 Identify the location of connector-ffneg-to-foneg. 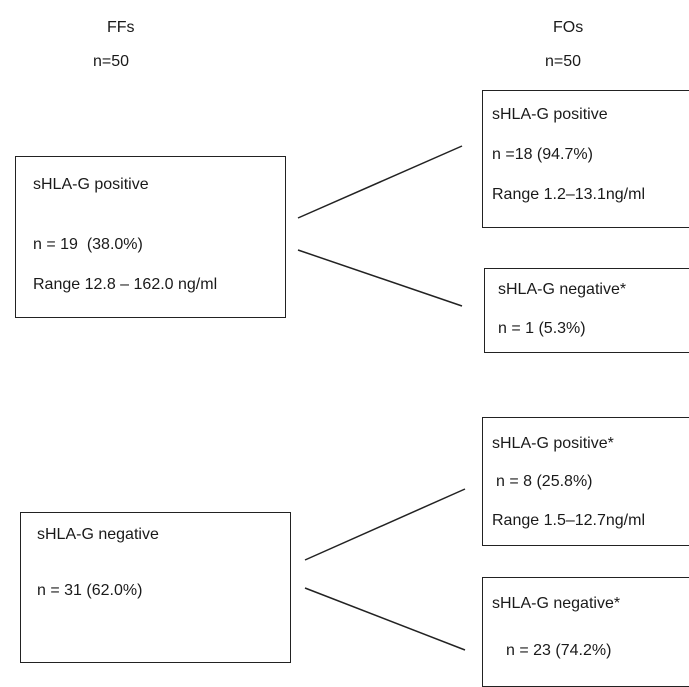
(385, 619).